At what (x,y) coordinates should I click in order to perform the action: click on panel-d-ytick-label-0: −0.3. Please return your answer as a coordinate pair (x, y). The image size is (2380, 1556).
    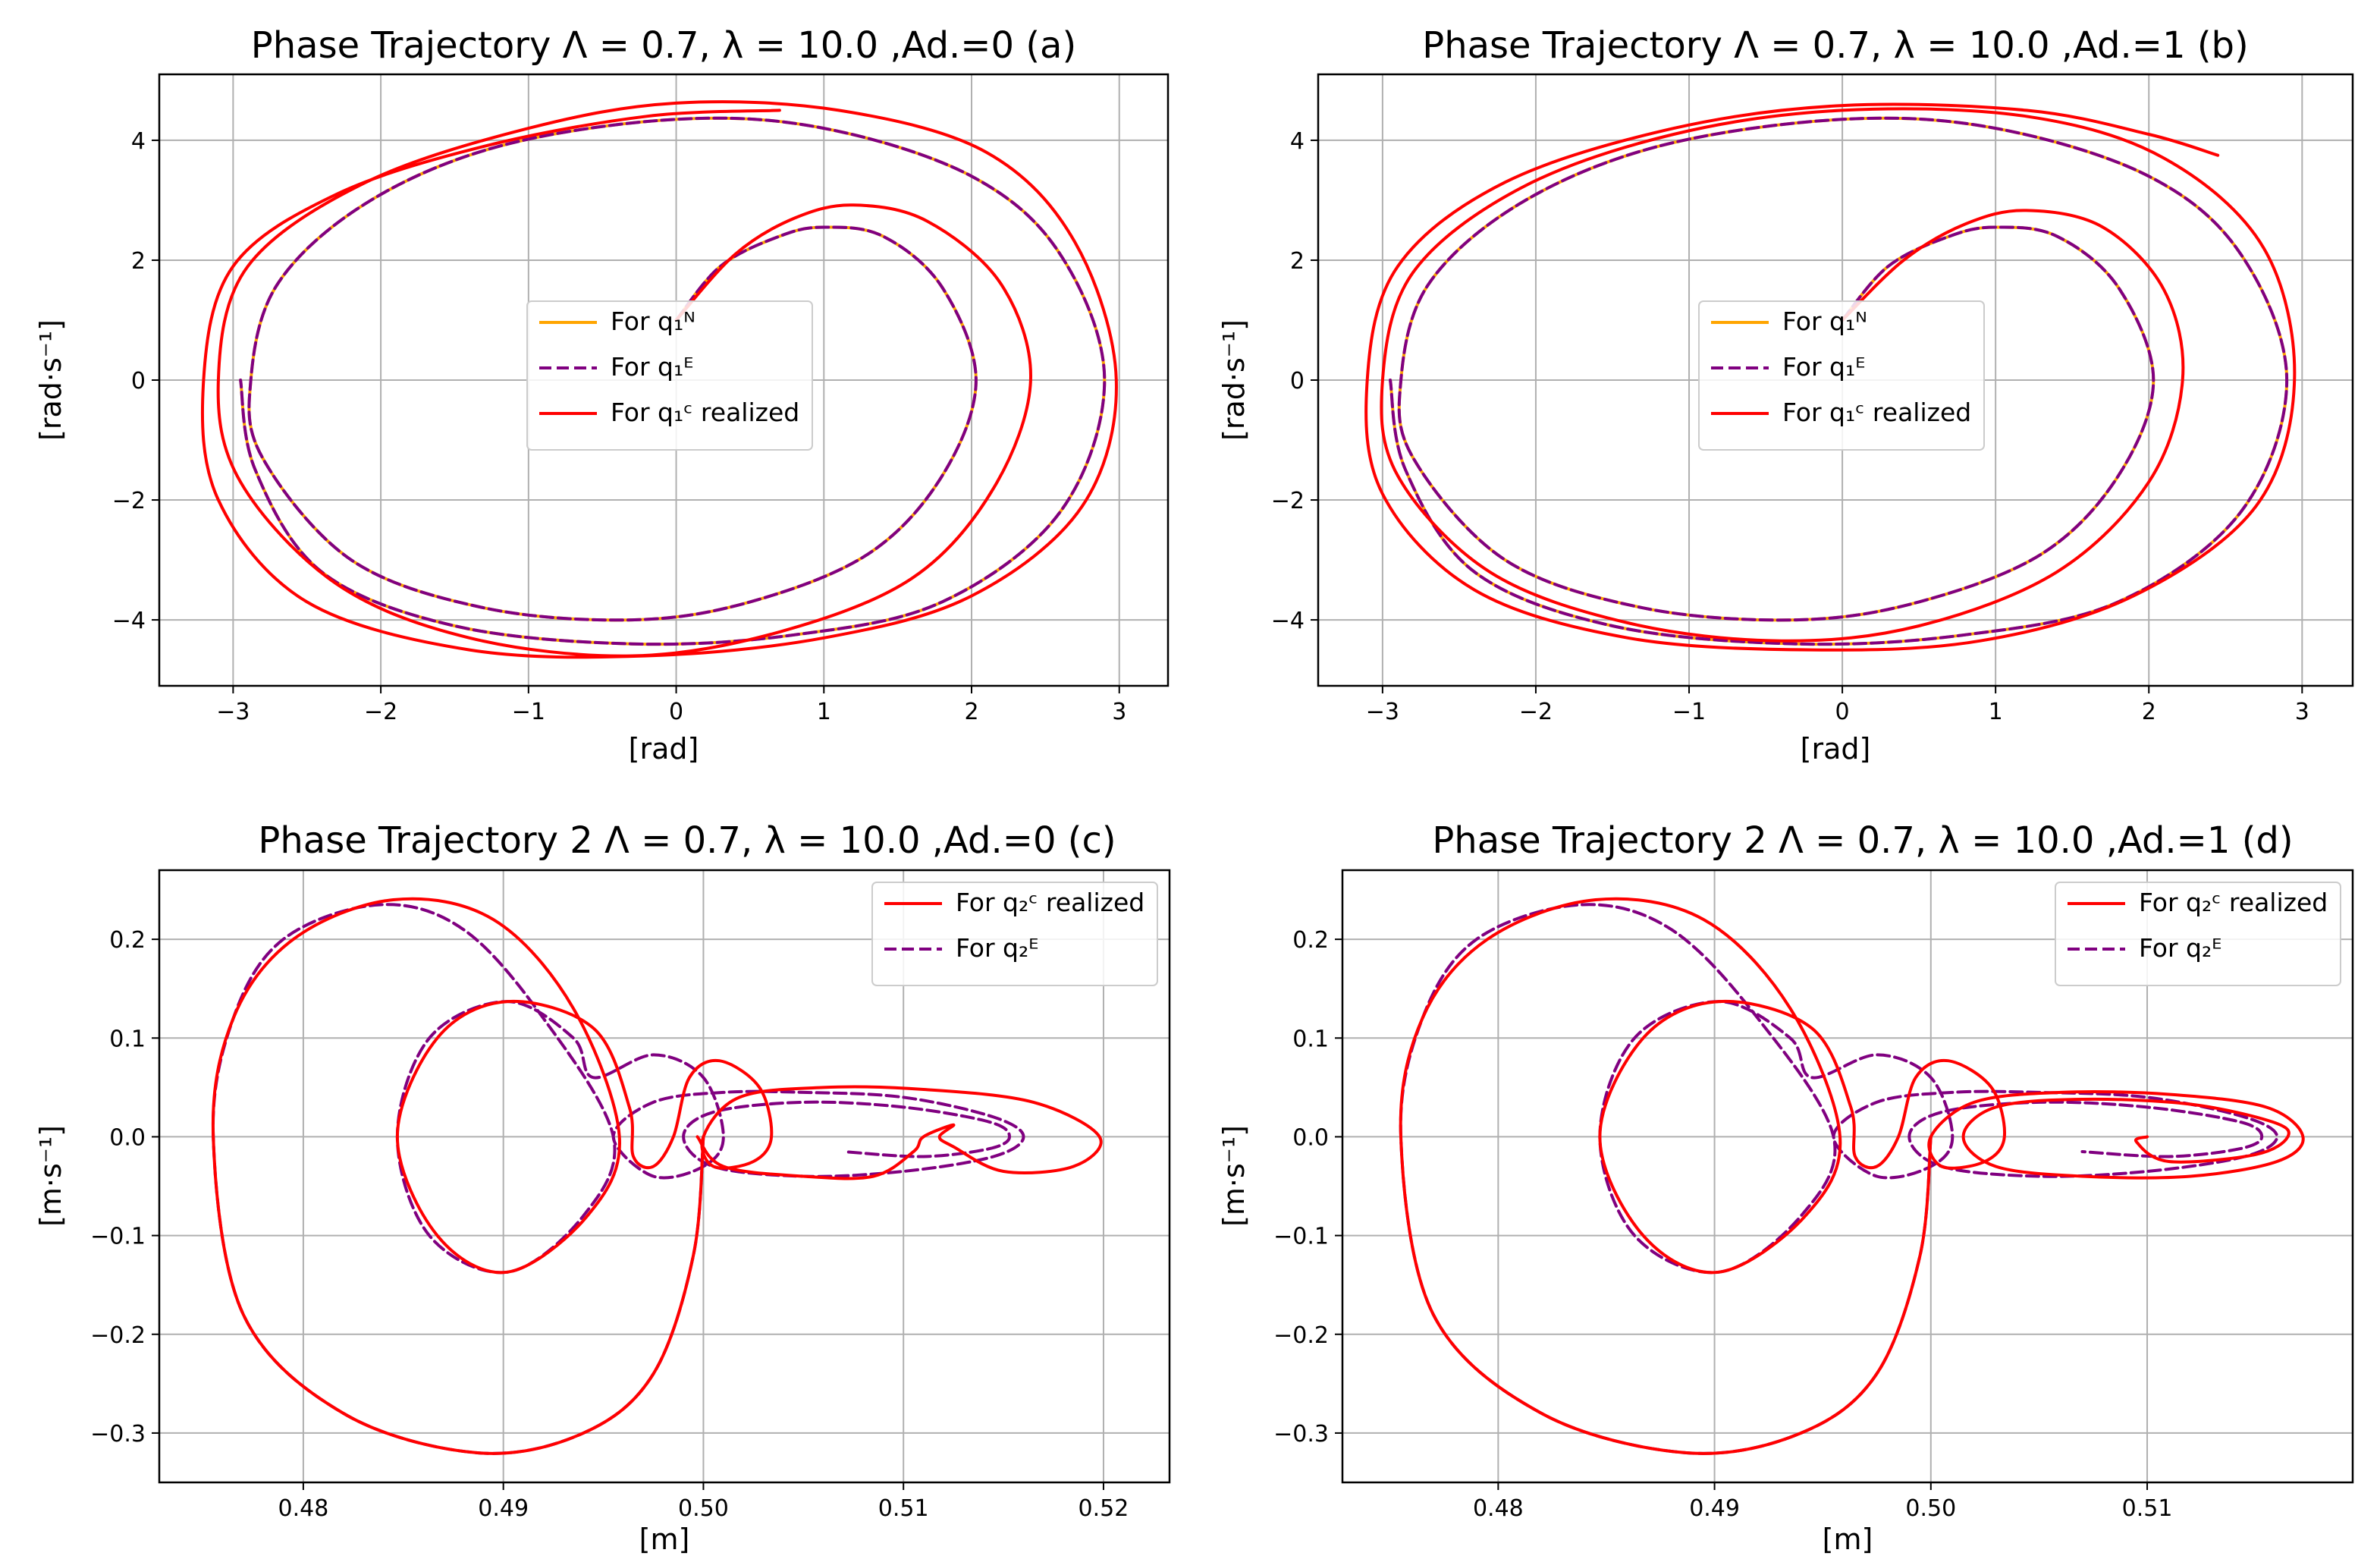
    Looking at the image, I should click on (1301, 1434).